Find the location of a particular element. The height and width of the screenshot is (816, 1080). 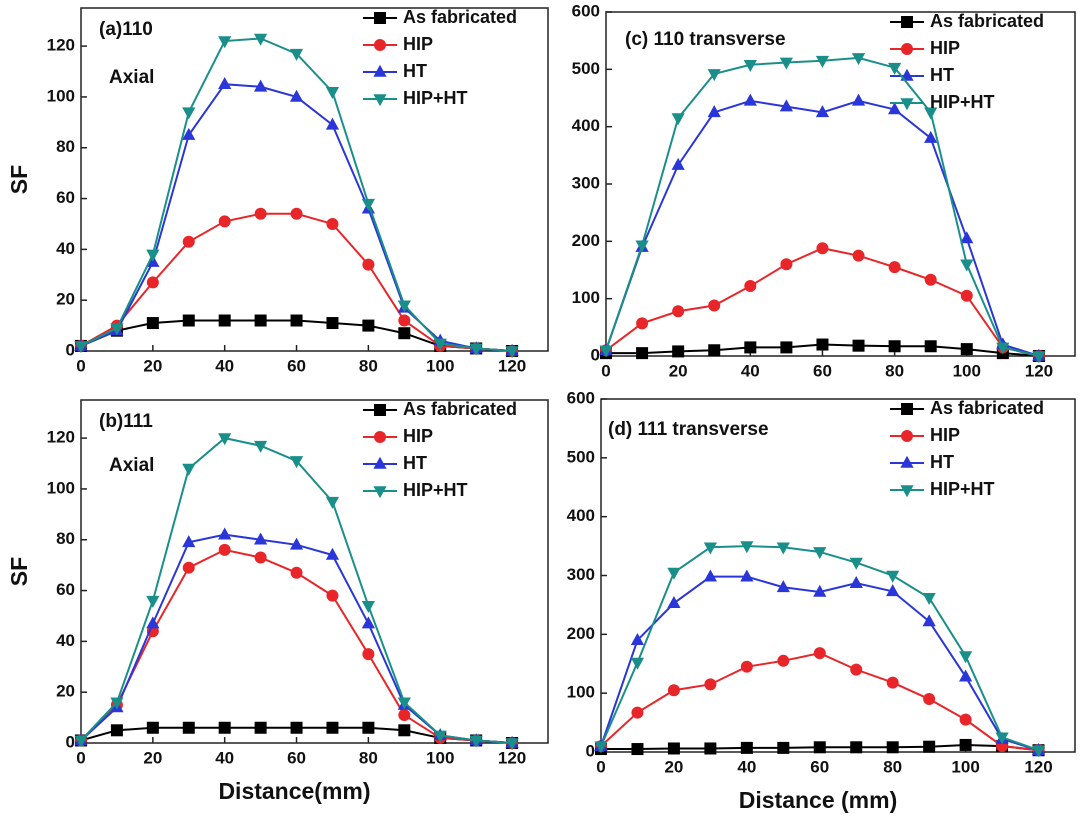

y-tick-label: 100 is located at coordinates (581, 692).